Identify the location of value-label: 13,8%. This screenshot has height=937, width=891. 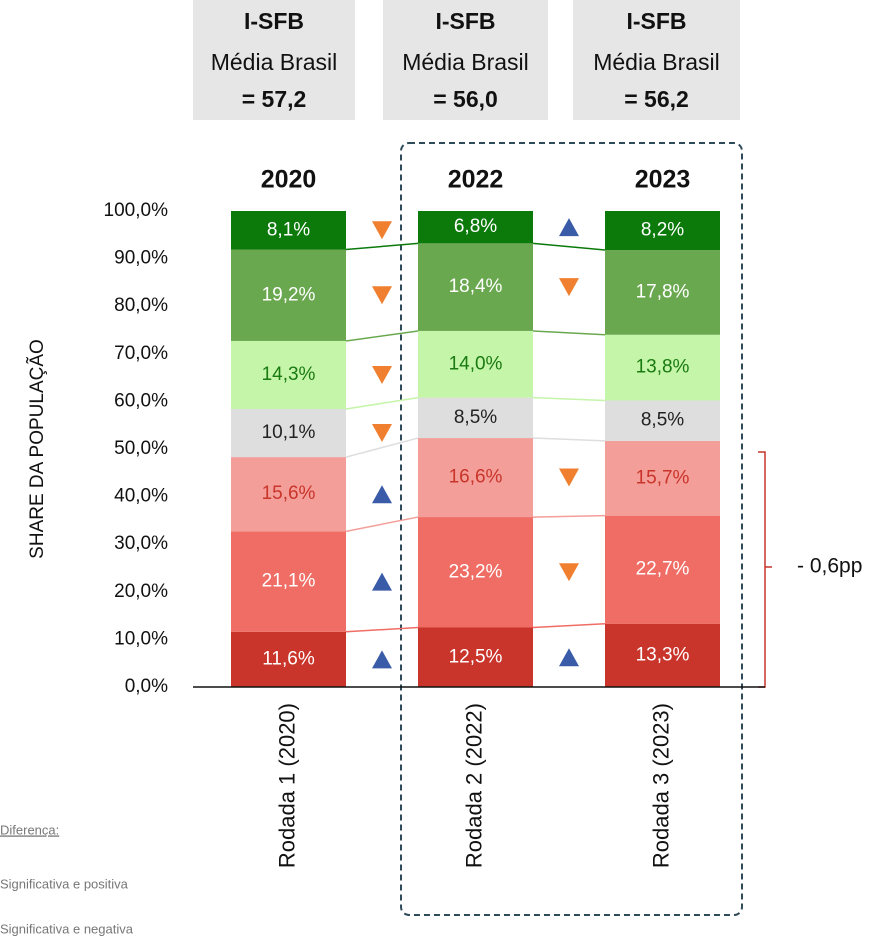
(663, 367).